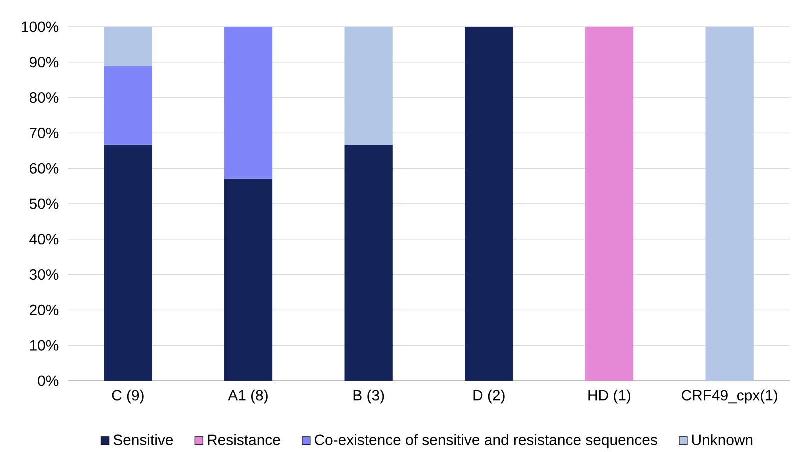  Describe the element at coordinates (486, 441) in the screenshot. I see `legend-label: Co-existence of sensitive and resistance sequences` at that location.